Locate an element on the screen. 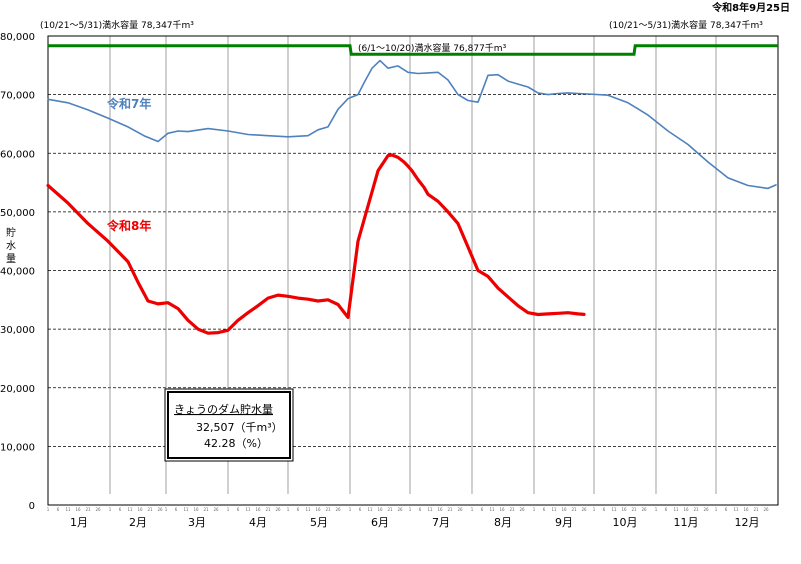 The image size is (801, 564). y-tick-label: 20,000 is located at coordinates (17, 389).